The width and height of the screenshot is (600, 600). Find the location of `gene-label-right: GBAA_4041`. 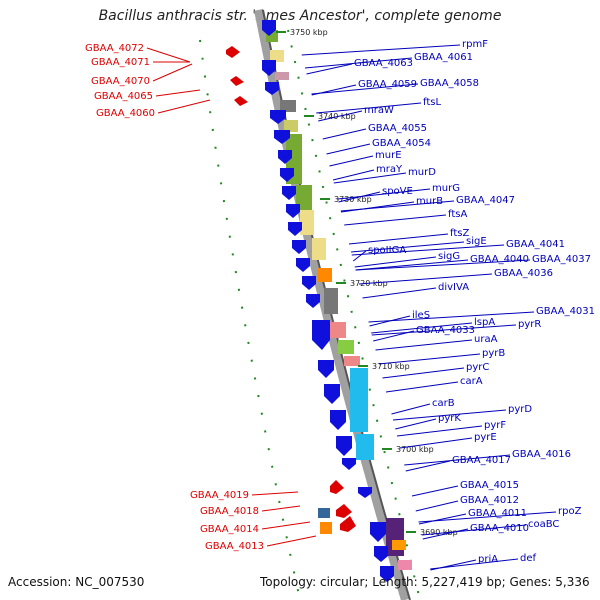

gene-label-right: GBAA_4041 is located at coordinates (535, 244).